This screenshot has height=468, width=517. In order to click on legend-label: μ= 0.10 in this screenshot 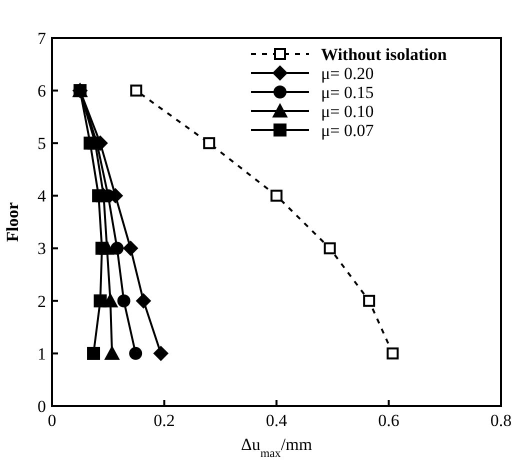, I will do `click(347, 111)`.